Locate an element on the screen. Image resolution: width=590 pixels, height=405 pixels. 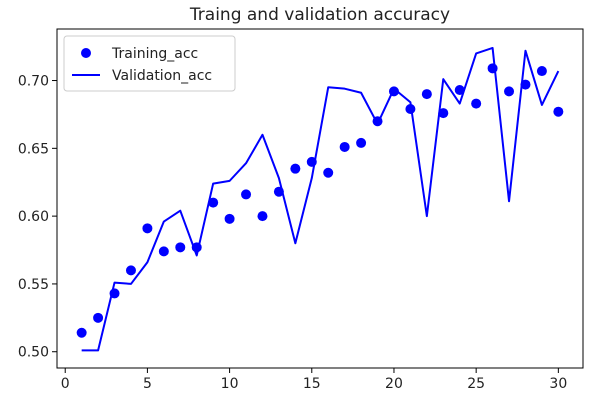
x-tick-label: 25 is located at coordinates (476, 384).